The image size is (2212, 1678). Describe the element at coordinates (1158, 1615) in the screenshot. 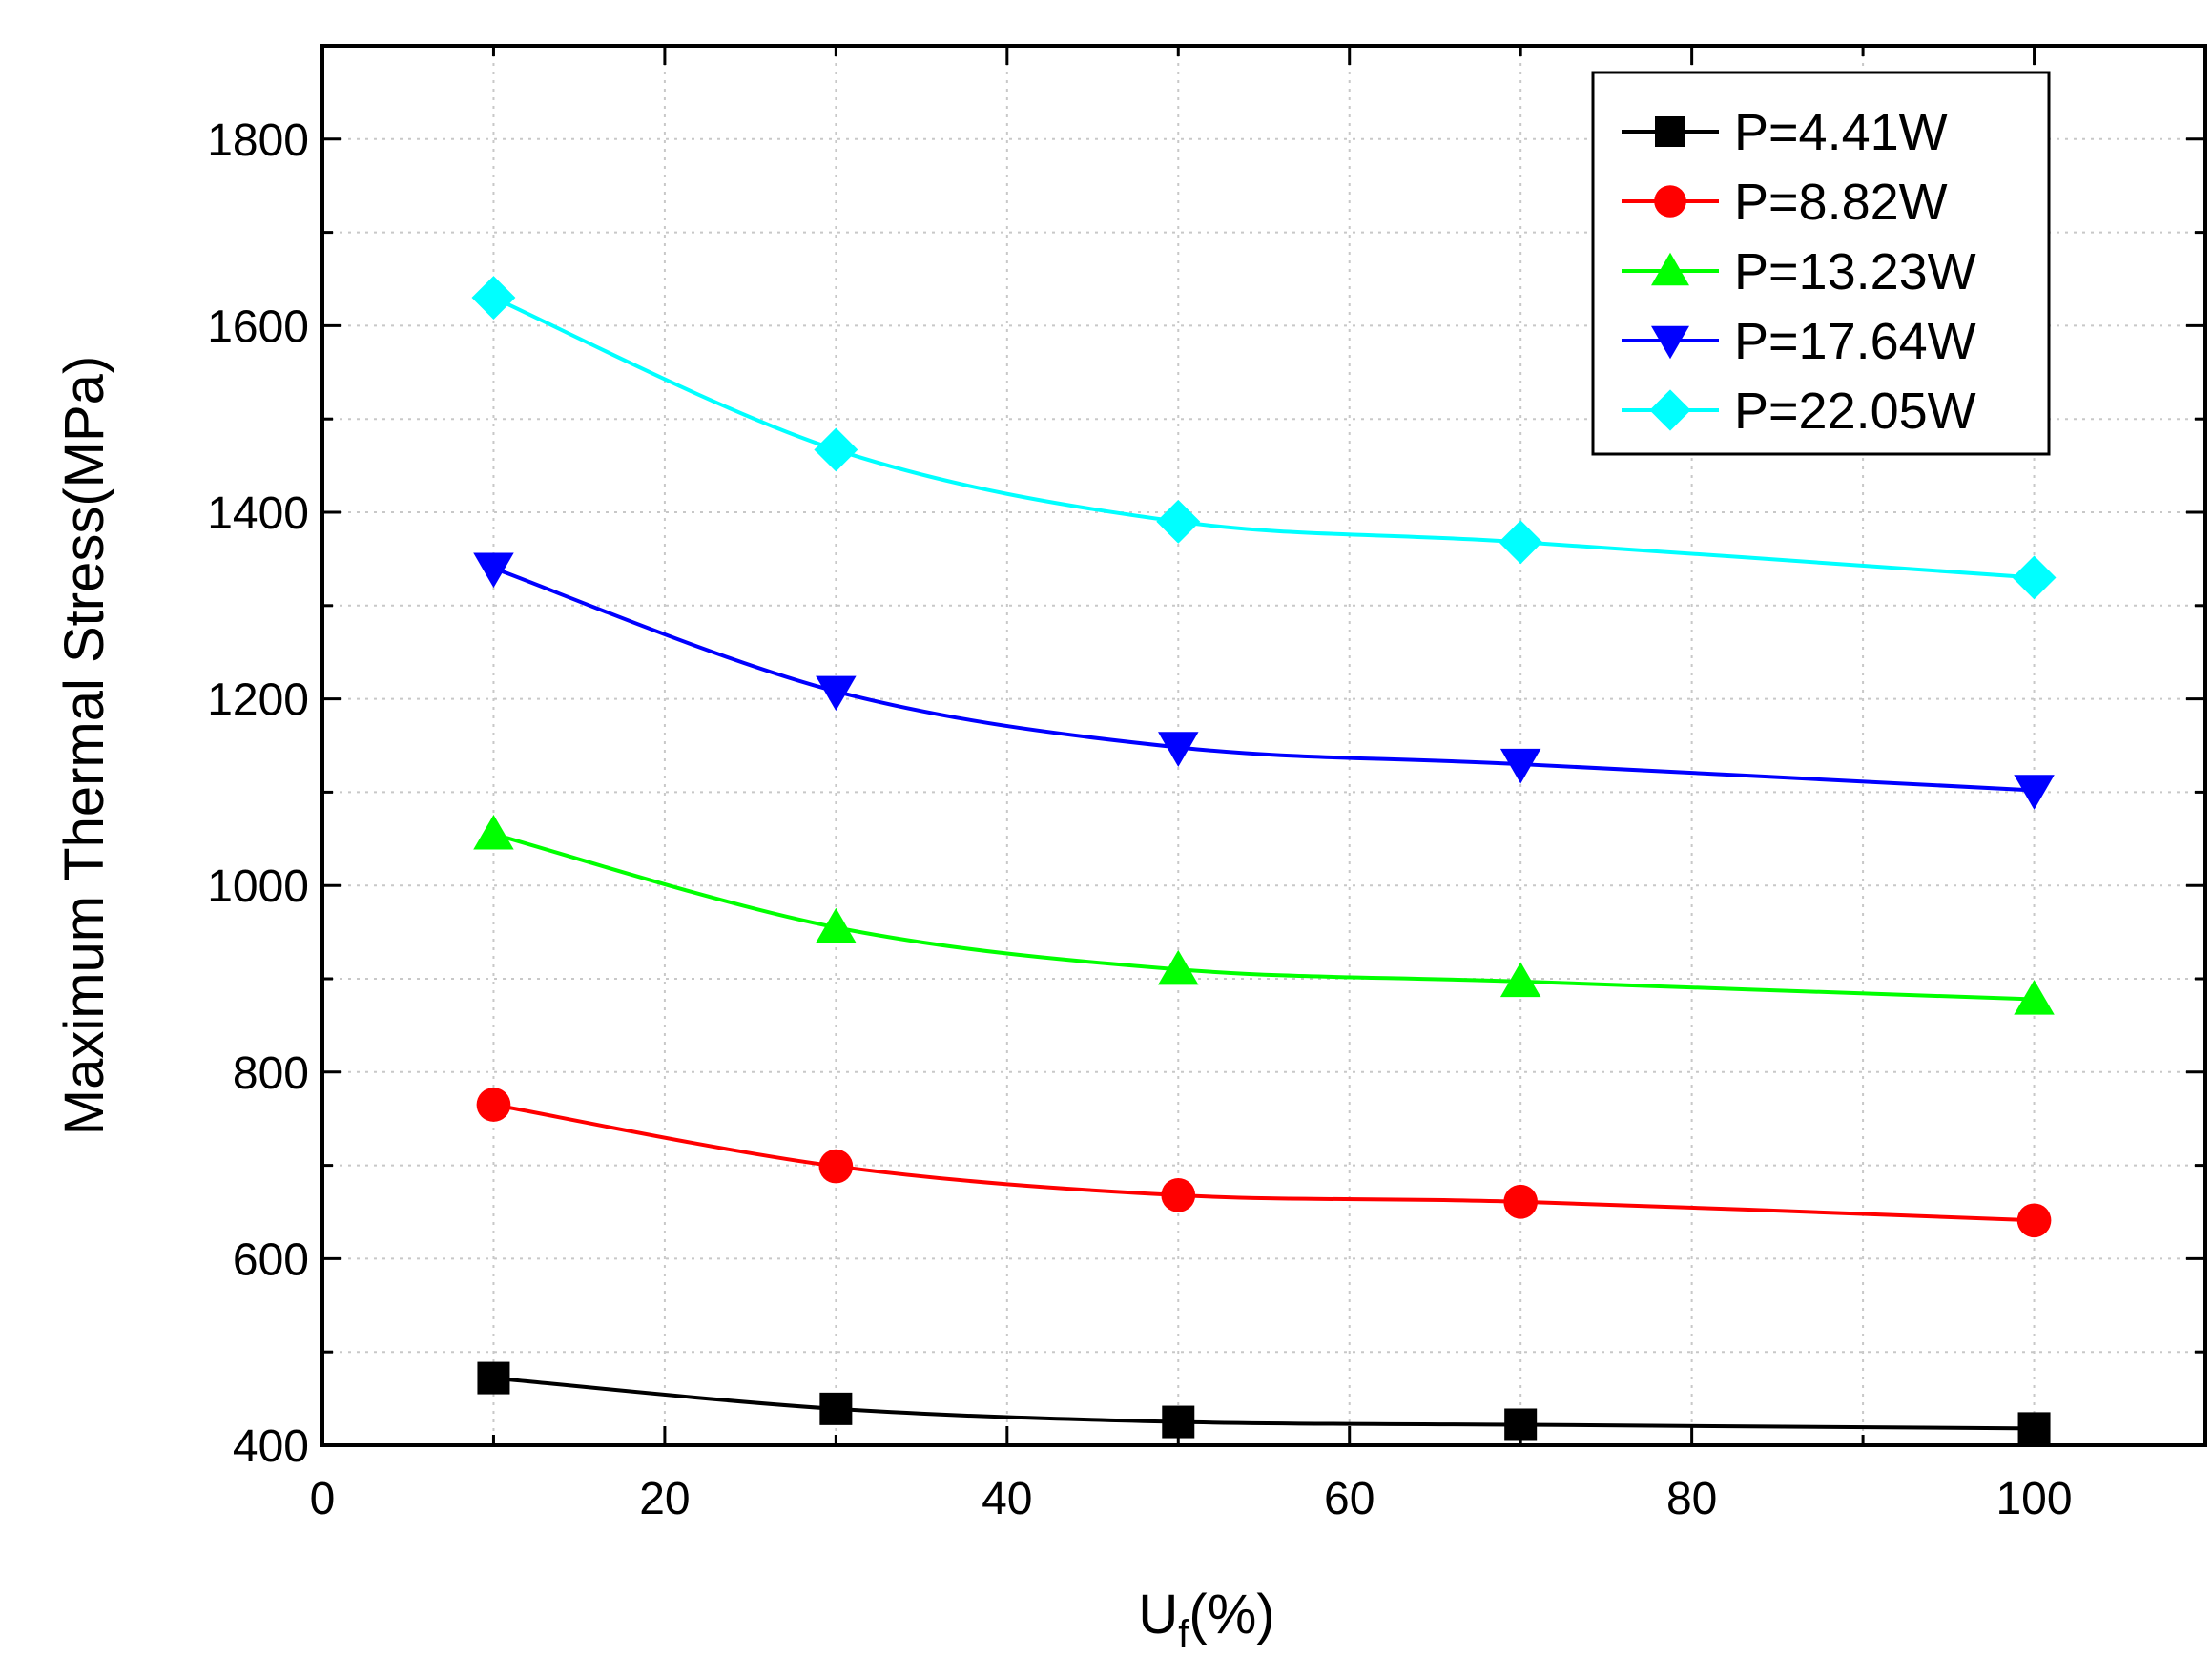

I see `x-axis-title-main: U` at that location.